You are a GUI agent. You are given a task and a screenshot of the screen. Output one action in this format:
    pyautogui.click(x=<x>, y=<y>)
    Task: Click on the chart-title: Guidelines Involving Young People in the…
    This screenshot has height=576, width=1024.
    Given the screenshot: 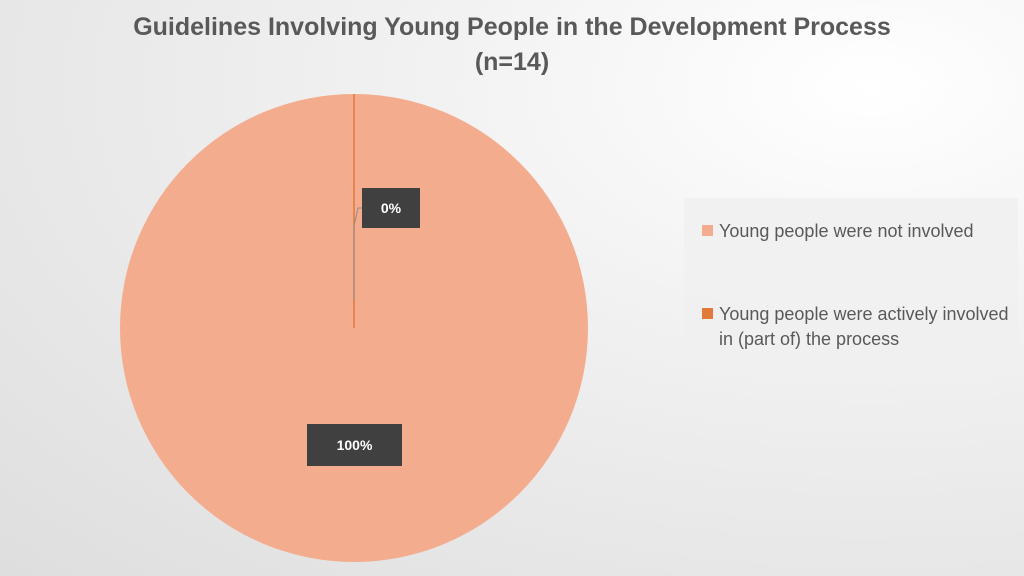 What is the action you would take?
    pyautogui.click(x=512, y=27)
    